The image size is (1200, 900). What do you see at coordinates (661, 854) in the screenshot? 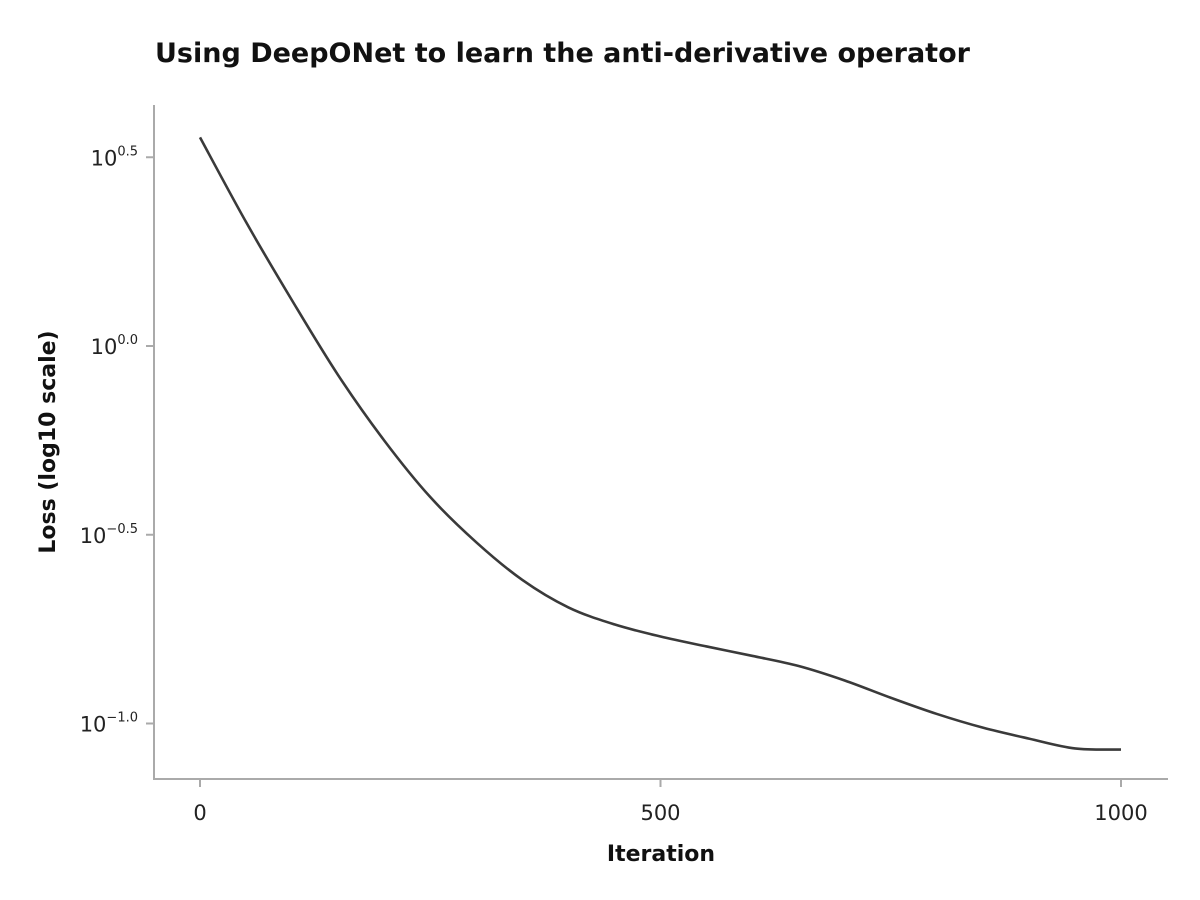
I see `x-axis-label: Iteration` at bounding box center [661, 854].